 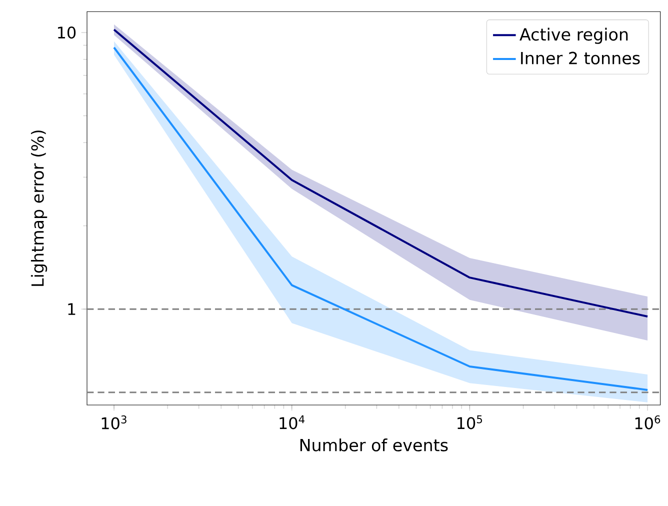 I want to click on x-tick-label: 10$^{5}$, so click(x=470, y=422).